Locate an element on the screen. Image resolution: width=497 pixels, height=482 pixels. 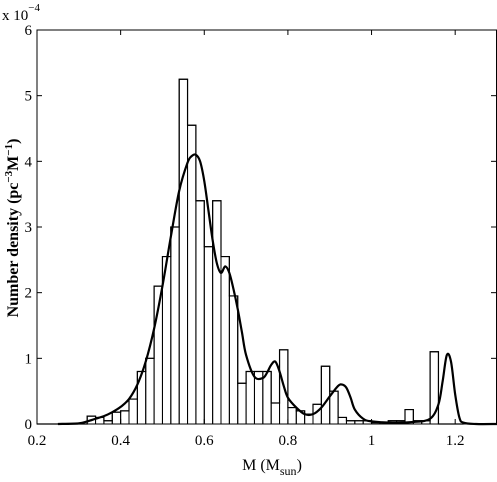
x-tick-label: 0.8 is located at coordinates (288, 441).